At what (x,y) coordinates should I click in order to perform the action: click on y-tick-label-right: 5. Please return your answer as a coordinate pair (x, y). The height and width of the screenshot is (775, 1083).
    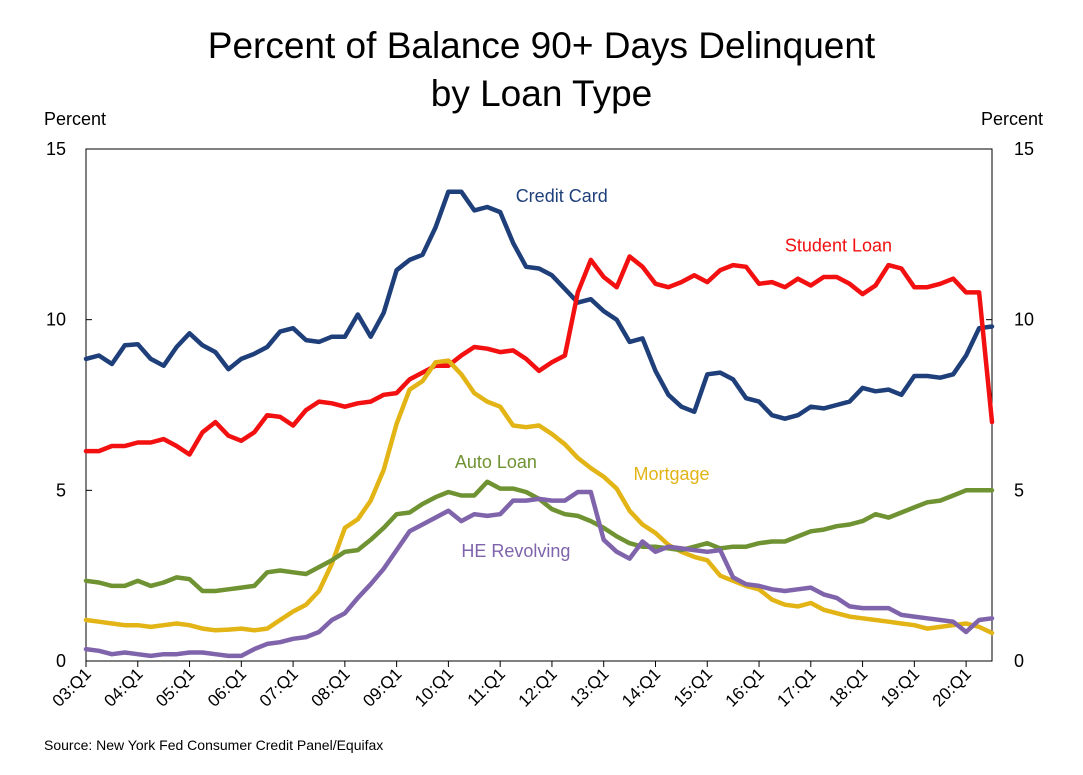
    Looking at the image, I should click on (1019, 490).